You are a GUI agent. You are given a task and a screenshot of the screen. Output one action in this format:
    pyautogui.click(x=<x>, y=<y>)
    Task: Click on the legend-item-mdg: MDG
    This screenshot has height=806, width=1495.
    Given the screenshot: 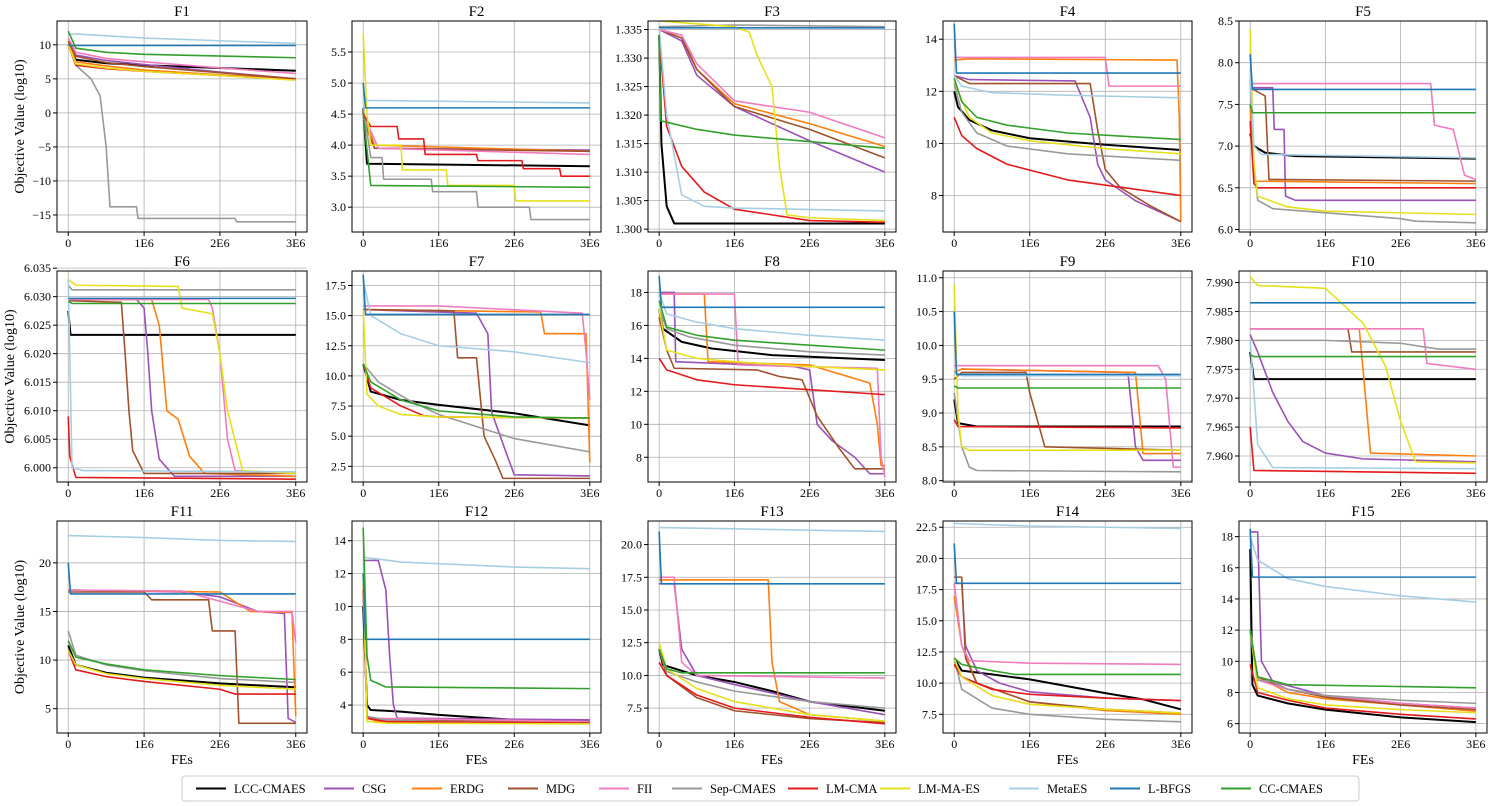 What is the action you would take?
    pyautogui.click(x=541, y=789)
    